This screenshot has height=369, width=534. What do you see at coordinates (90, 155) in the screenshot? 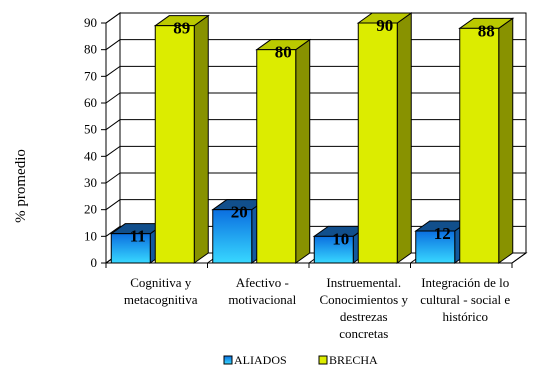
I see `y-tick-label: 40` at bounding box center [90, 155].